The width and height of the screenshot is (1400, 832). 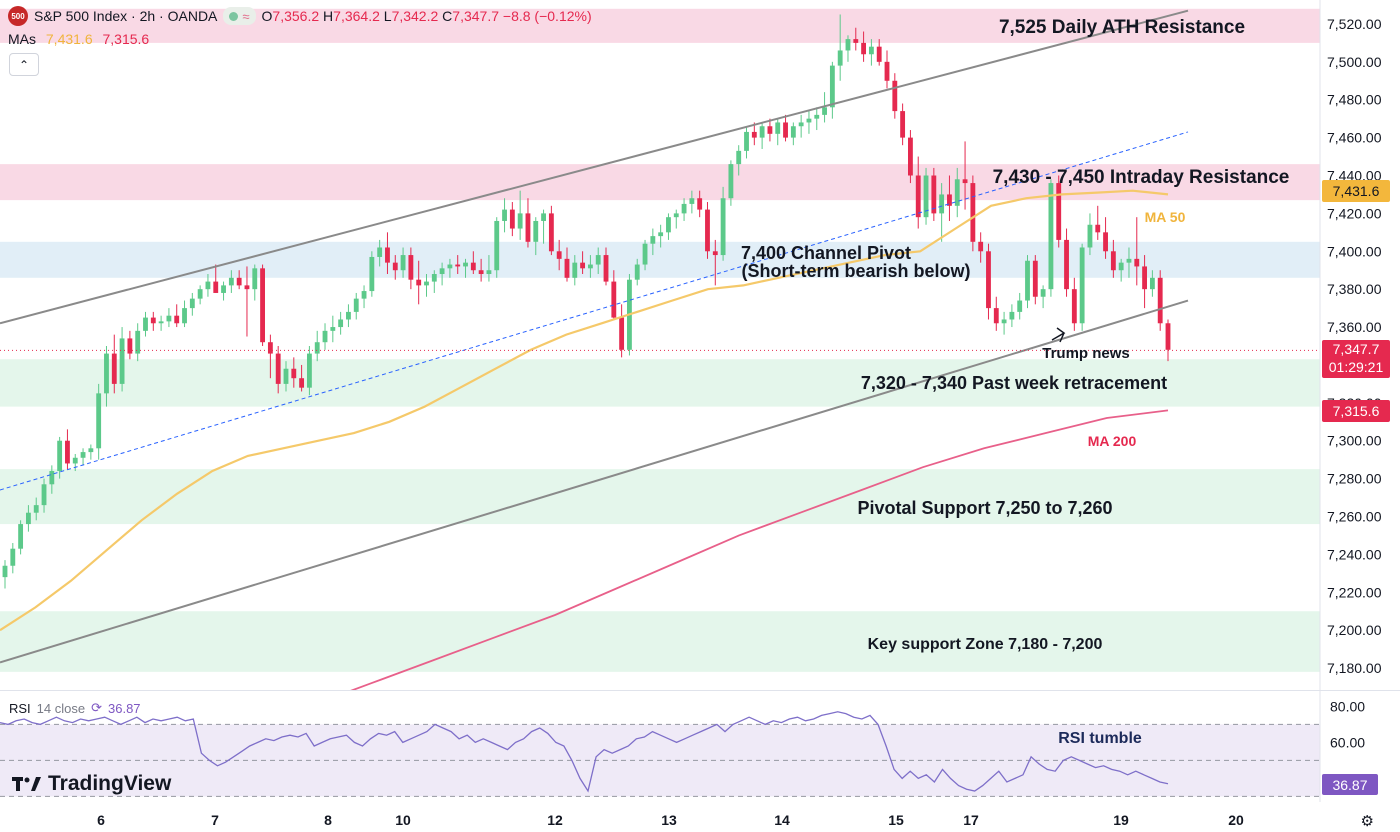 I want to click on zone-label-ath: 7,525 Daily ATH Resistance, so click(x=1122, y=27).